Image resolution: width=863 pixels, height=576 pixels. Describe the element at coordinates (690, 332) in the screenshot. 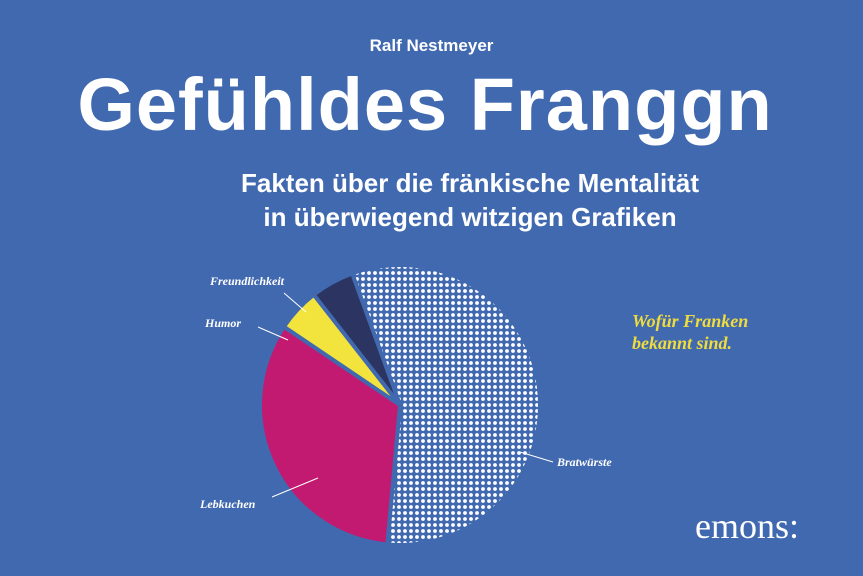

I see `chart-title: Wofür Franken bekannt sind.` at that location.